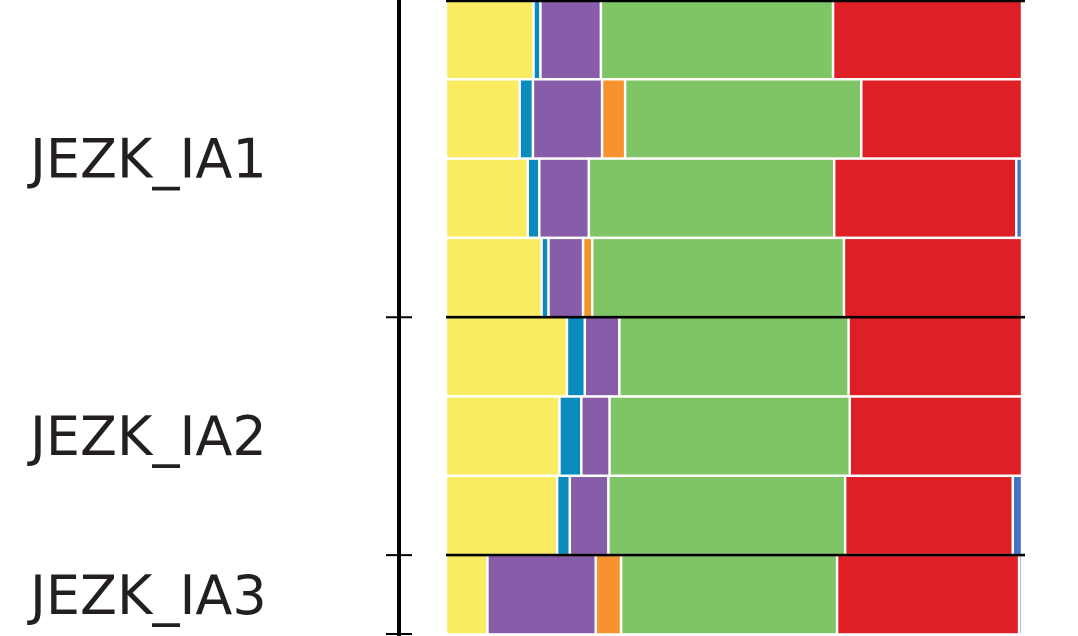  Describe the element at coordinates (501, 515) in the screenshot. I see `bar-segment-g2-r3-c1` at that location.